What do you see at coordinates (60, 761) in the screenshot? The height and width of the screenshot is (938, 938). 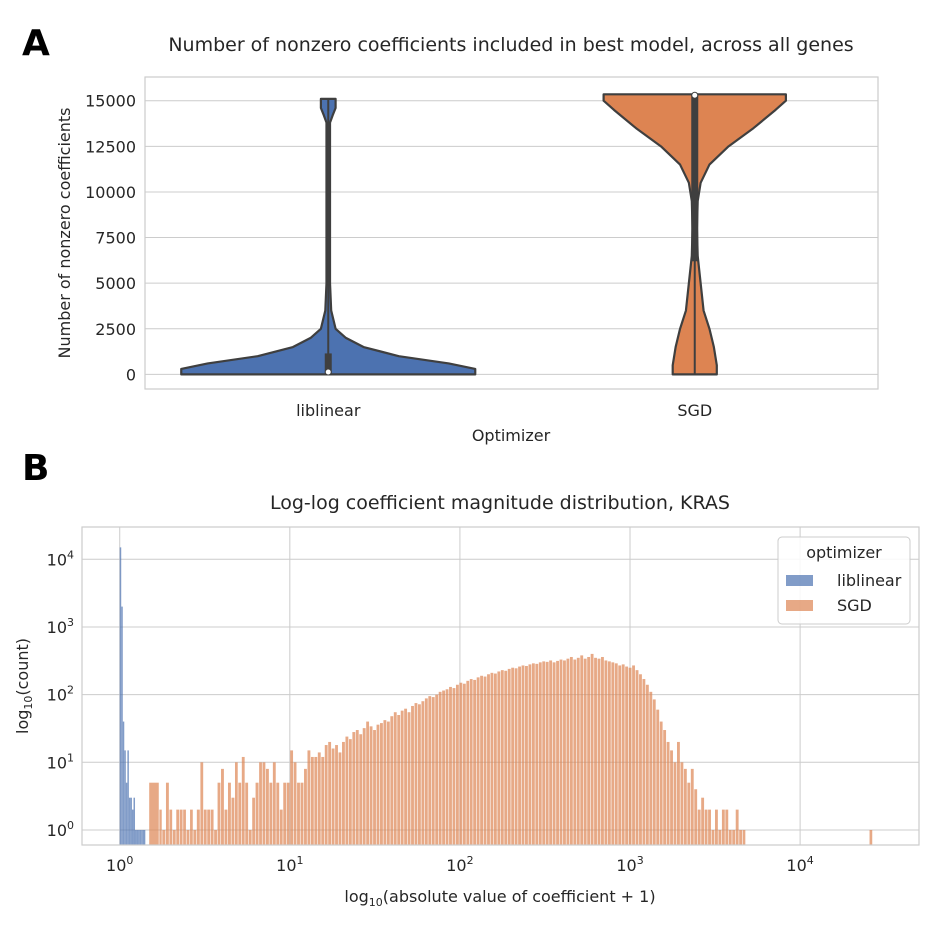 I see `chart-b-y-tick-label: 10¹` at bounding box center [60, 761].